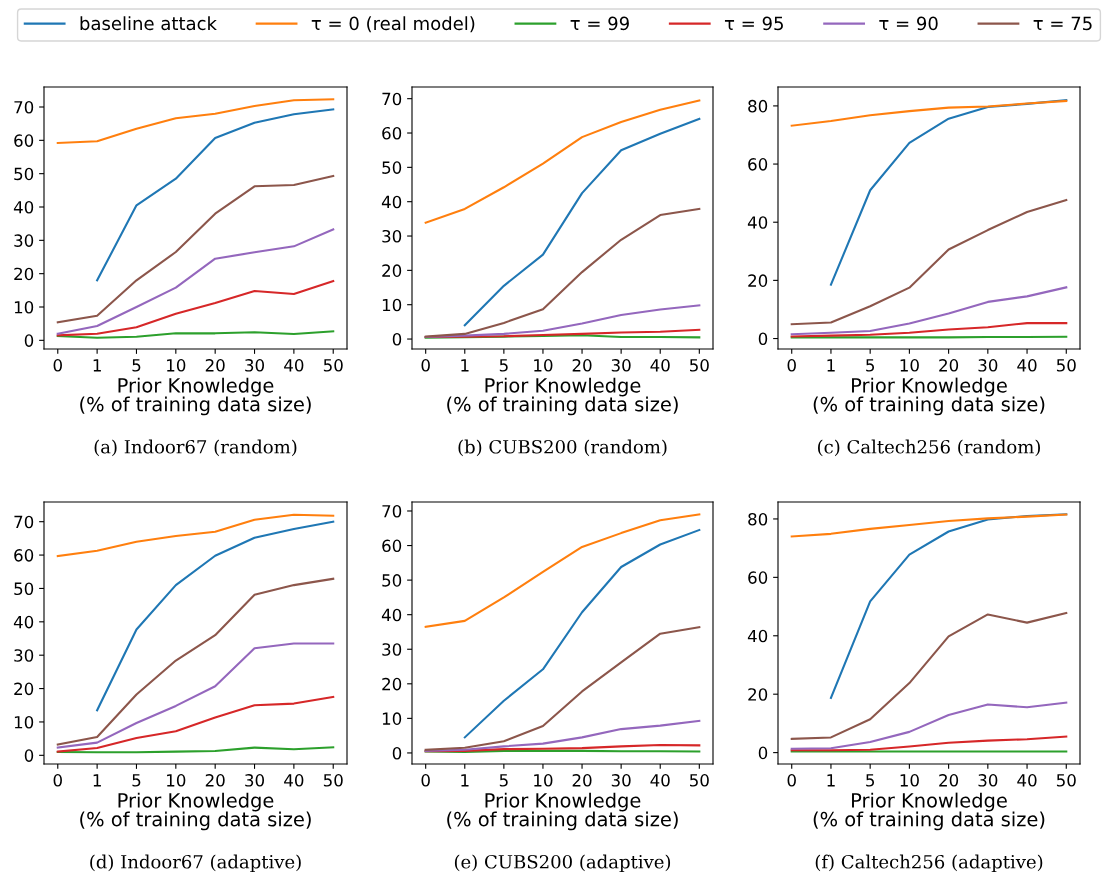  What do you see at coordinates (908, 23) in the screenshot?
I see `legend-label: τ = 90` at bounding box center [908, 23].